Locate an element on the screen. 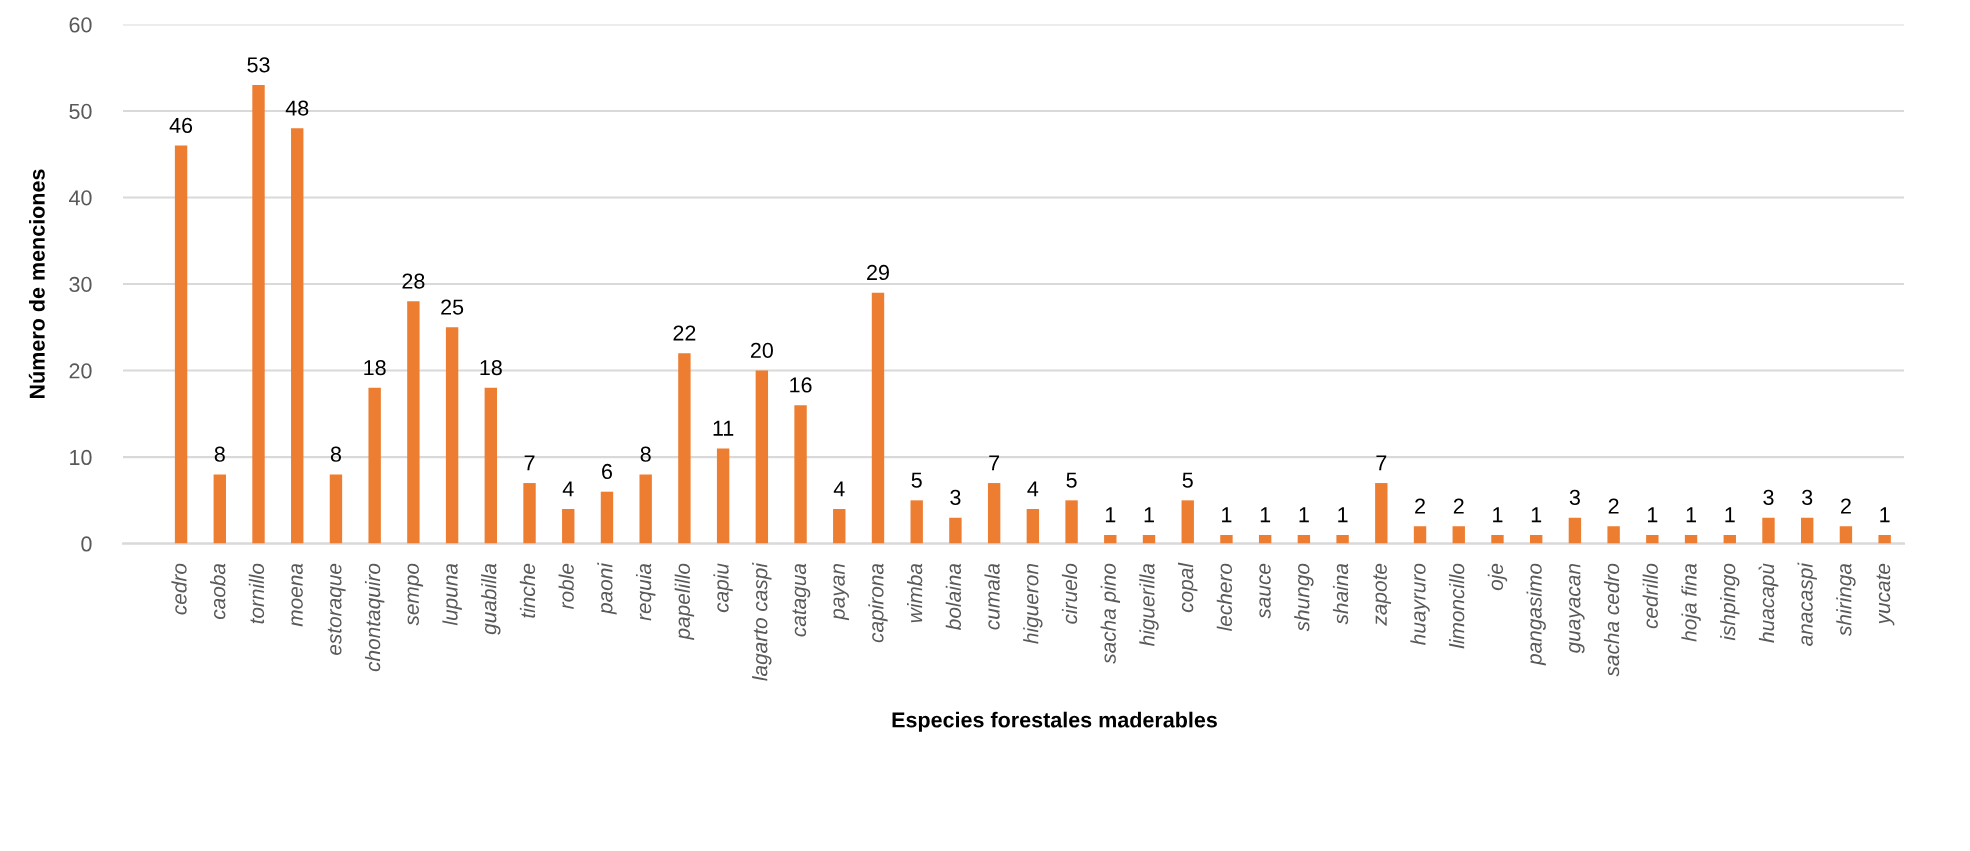  data-label: 6 is located at coordinates (607, 471).